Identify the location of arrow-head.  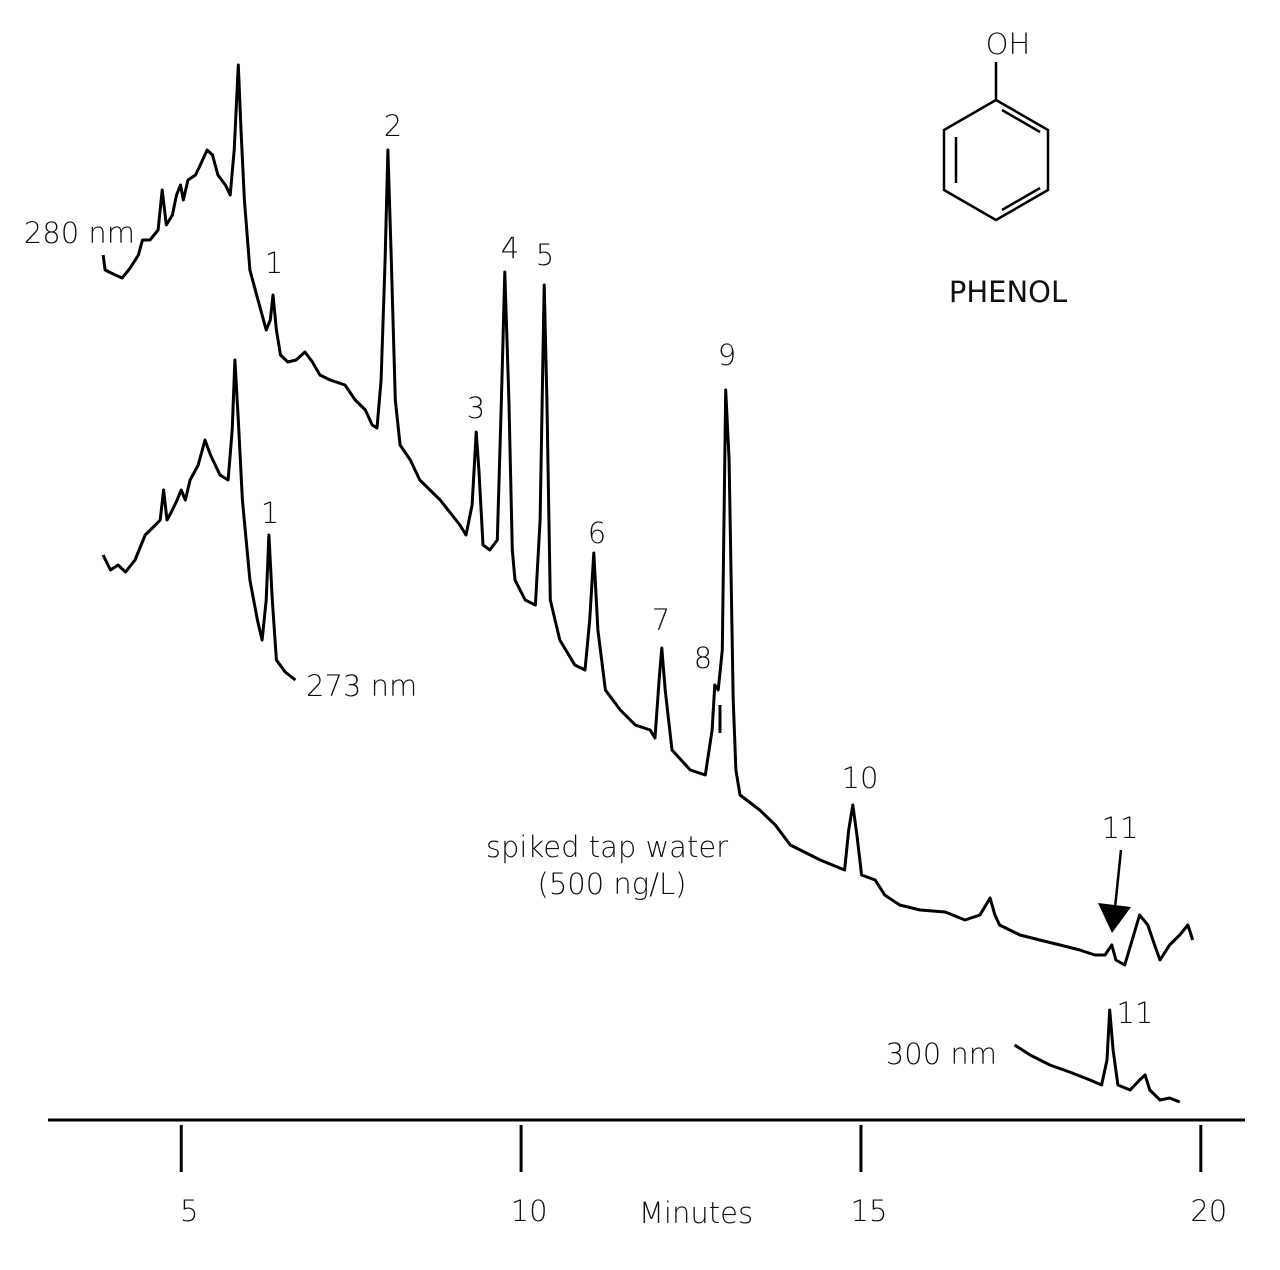
(1114, 918).